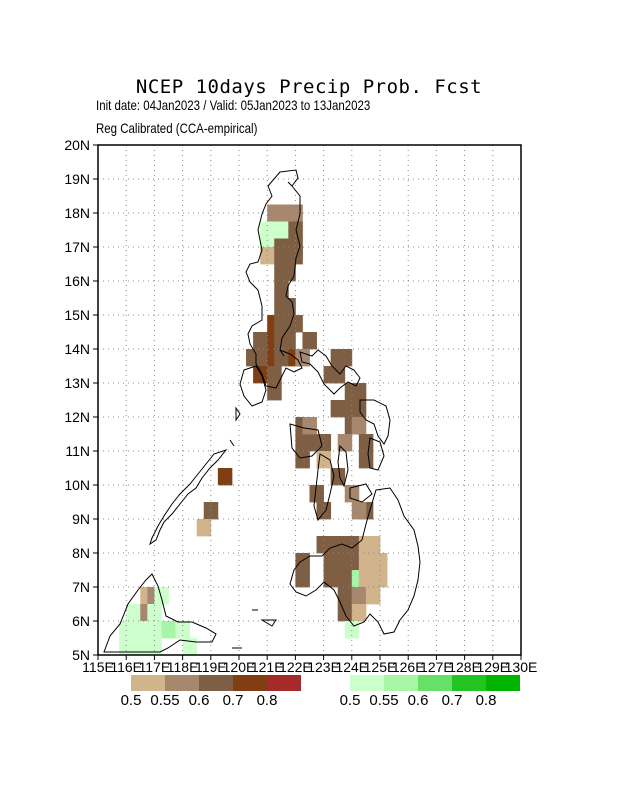  I want to click on lat-label-18N: 18N, so click(77, 213).